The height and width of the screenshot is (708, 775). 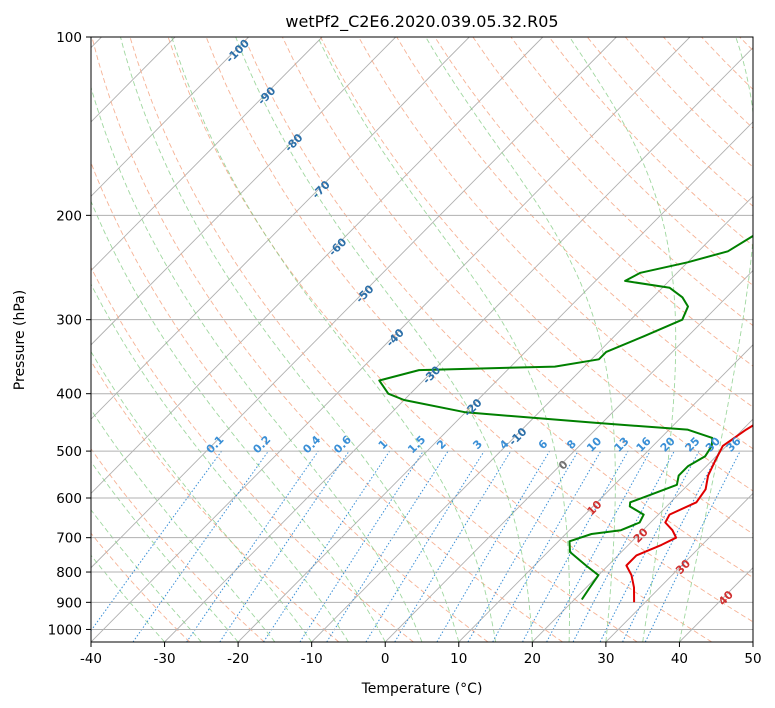 I want to click on x-tick-label: 0, so click(x=385, y=659).